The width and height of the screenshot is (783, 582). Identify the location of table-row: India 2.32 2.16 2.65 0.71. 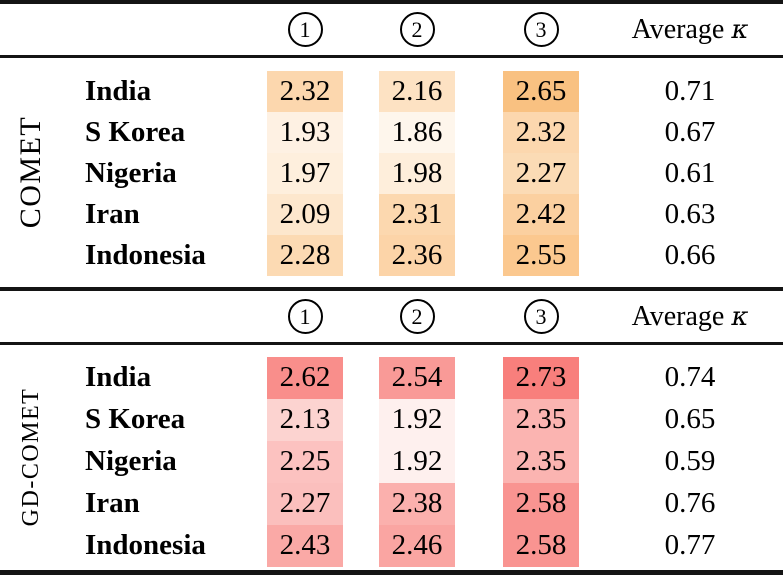
(391, 91).